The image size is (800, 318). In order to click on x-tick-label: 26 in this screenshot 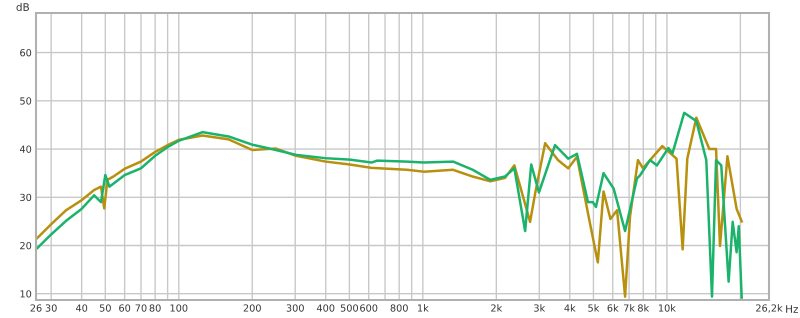, I will do `click(36, 308)`.